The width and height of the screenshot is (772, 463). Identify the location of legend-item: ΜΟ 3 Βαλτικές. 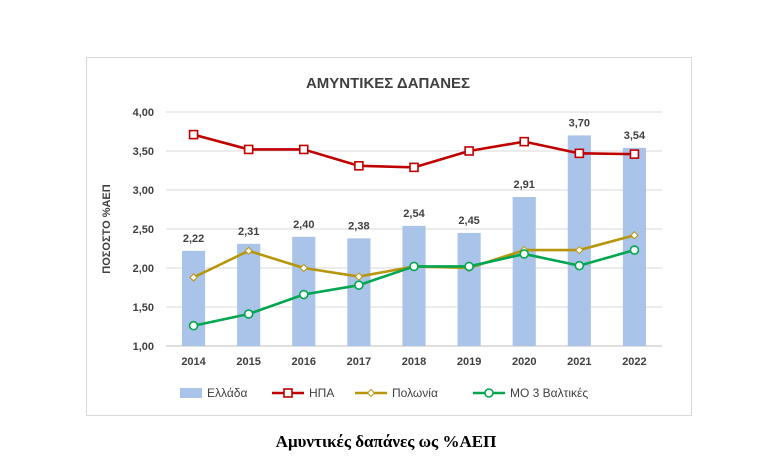
(530, 393).